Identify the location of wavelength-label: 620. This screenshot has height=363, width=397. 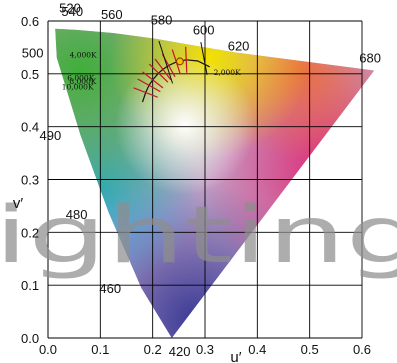
(239, 45).